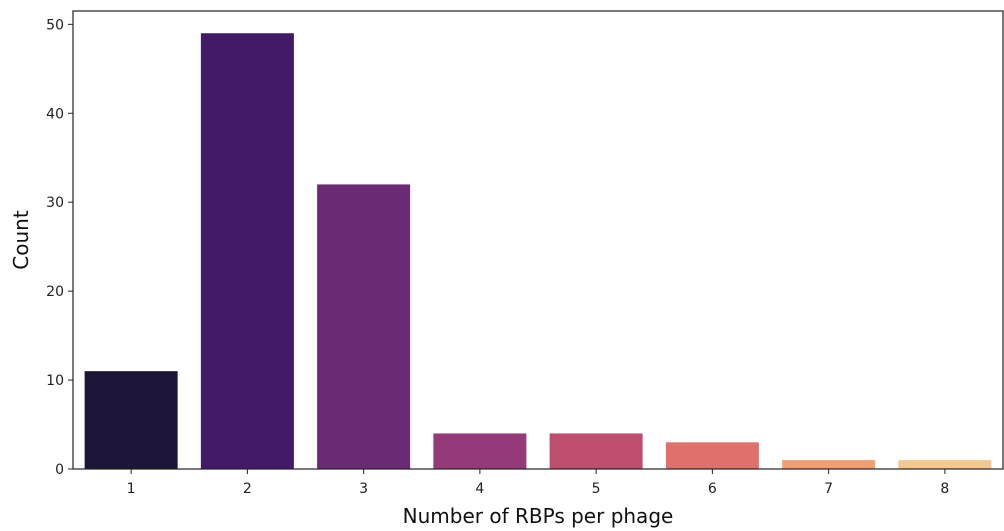  I want to click on y-tick-label: 40, so click(55, 114).